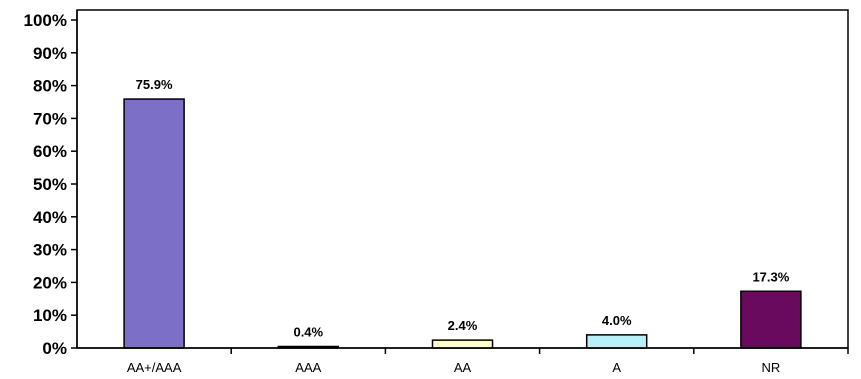 Image resolution: width=861 pixels, height=379 pixels. Describe the element at coordinates (462, 344) in the screenshot. I see `bar-aa` at that location.